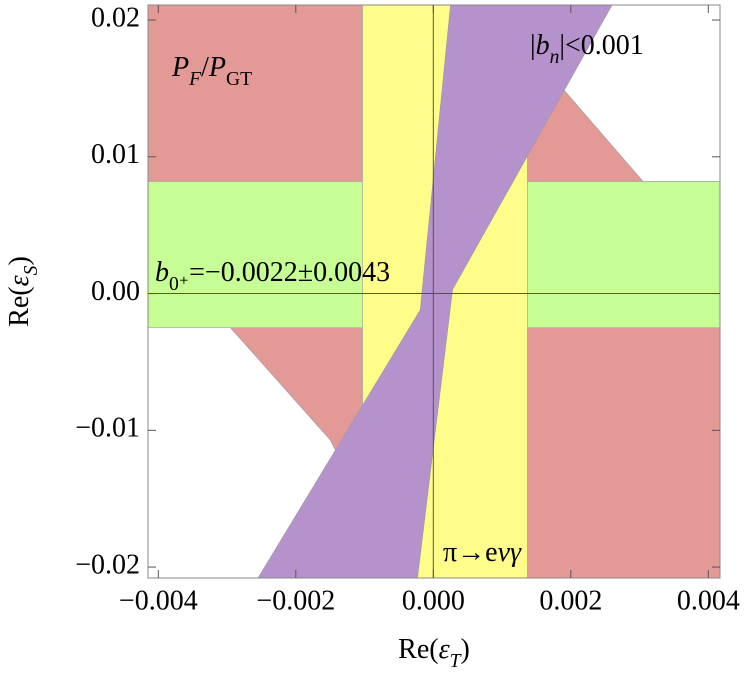 This screenshot has width=750, height=673. What do you see at coordinates (570, 600) in the screenshot?
I see `x-tick-label: 0.002` at bounding box center [570, 600].